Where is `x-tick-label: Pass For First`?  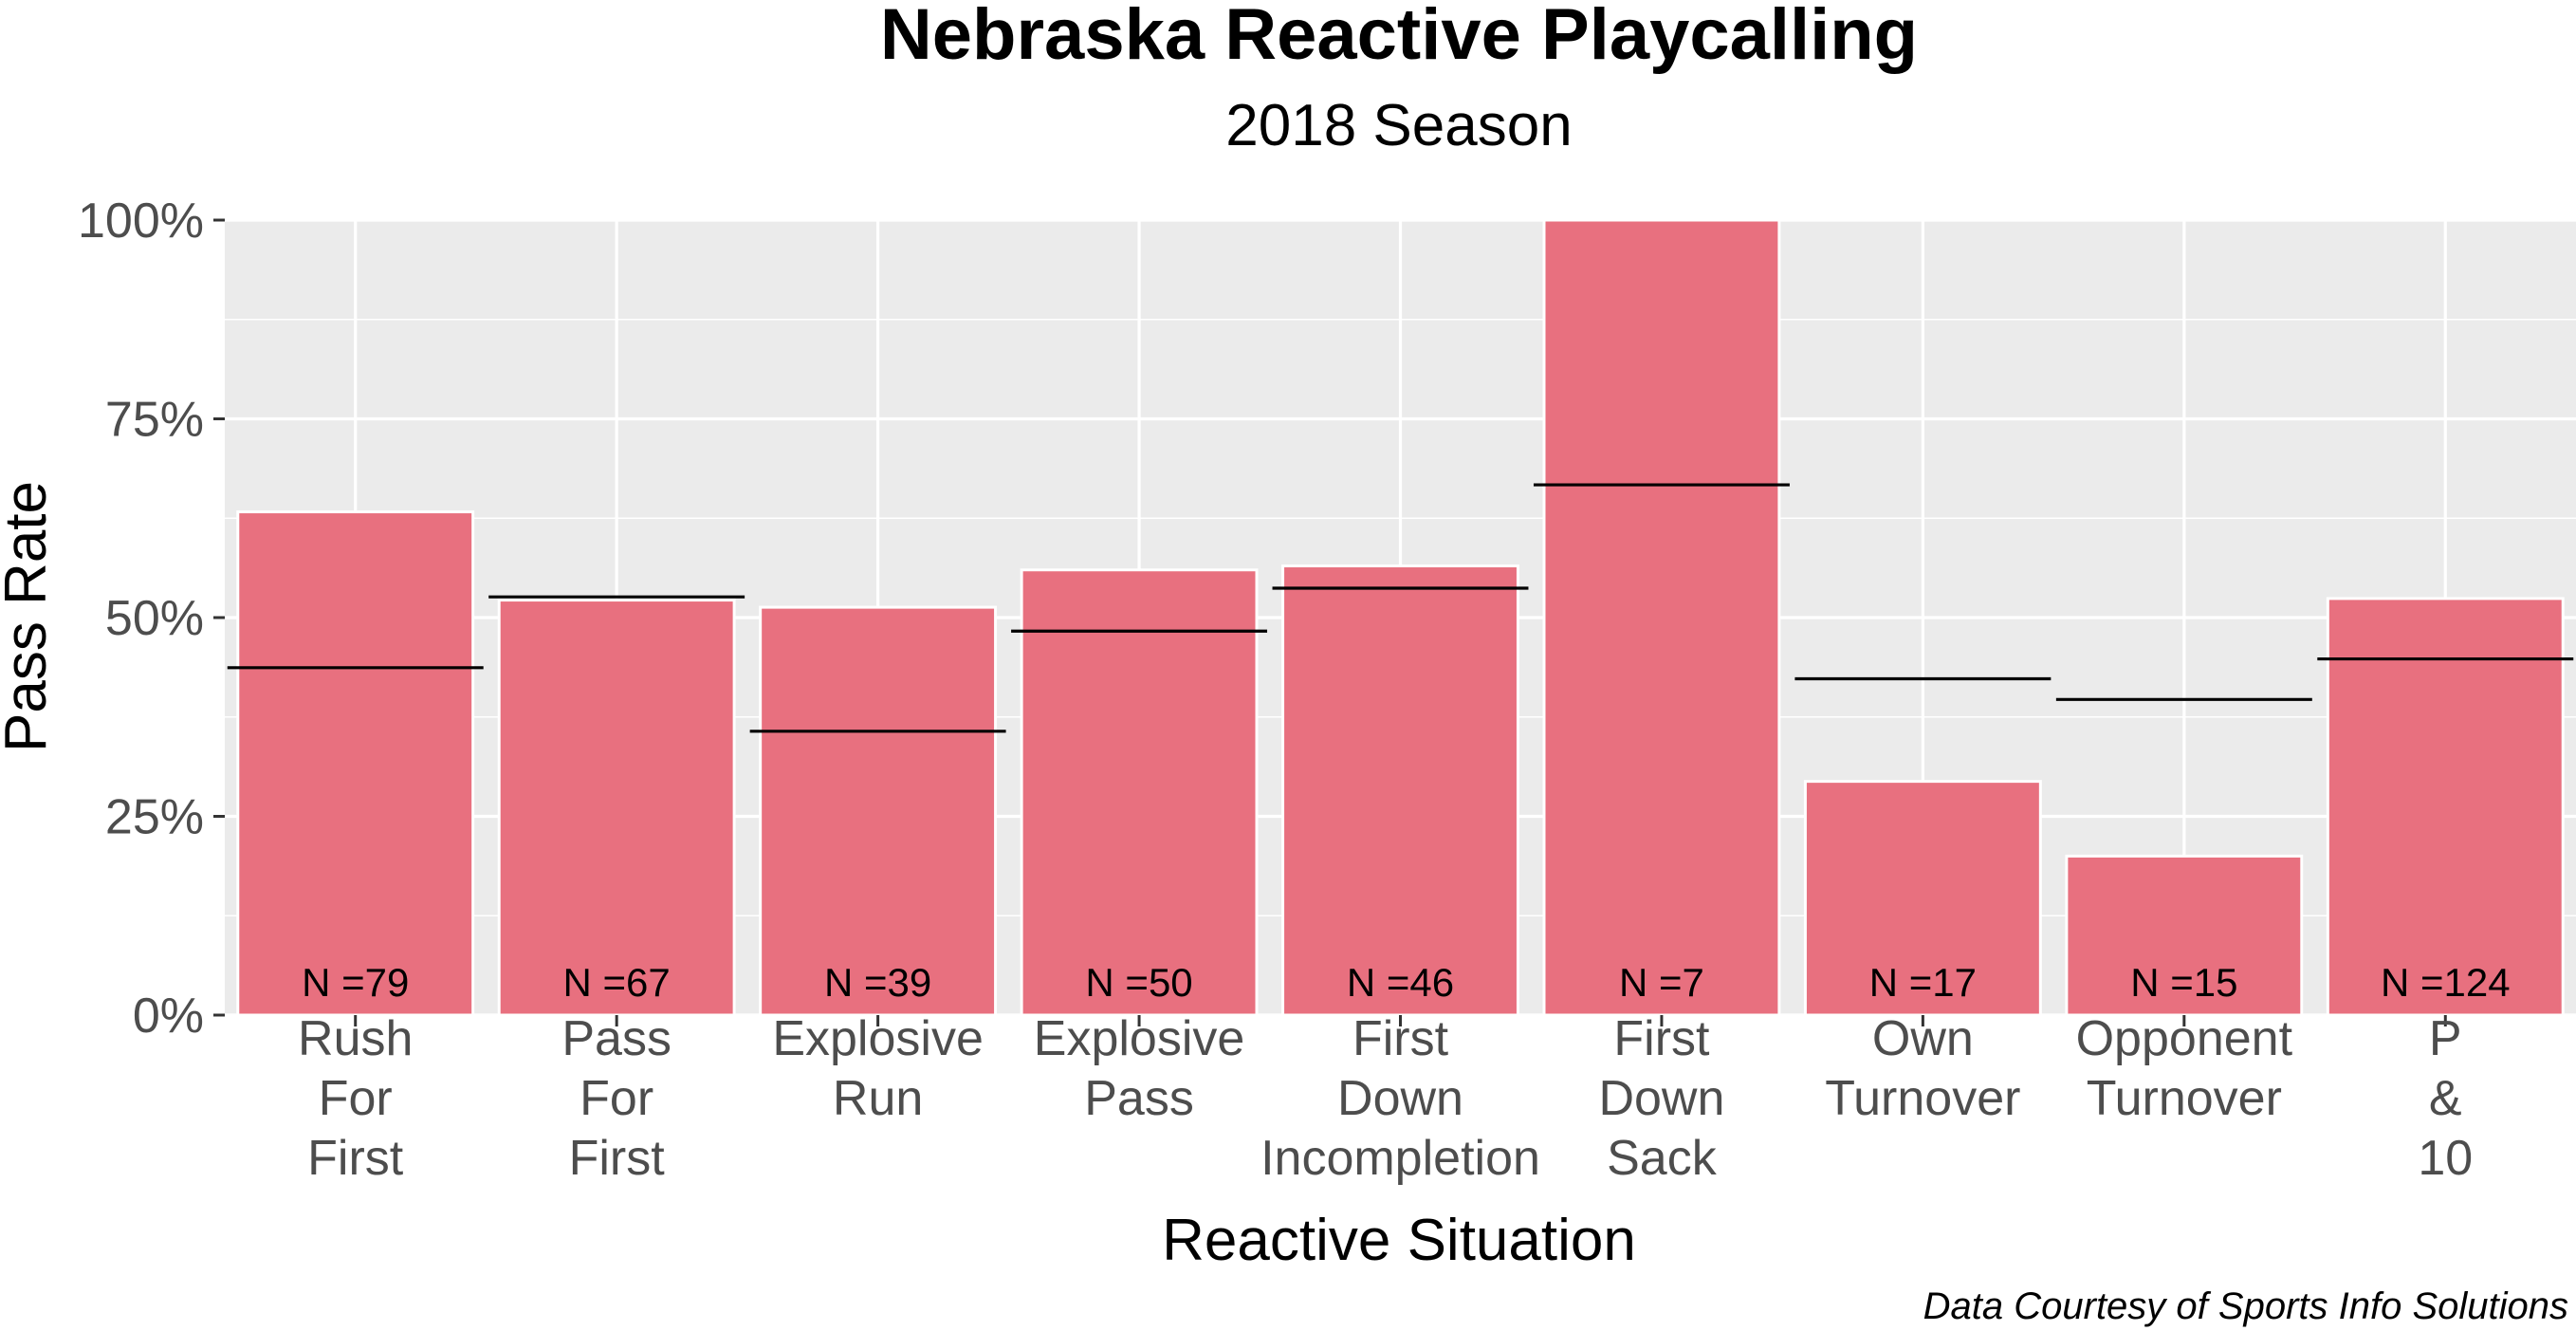 x-tick-label: Pass For First is located at coordinates (616, 1098).